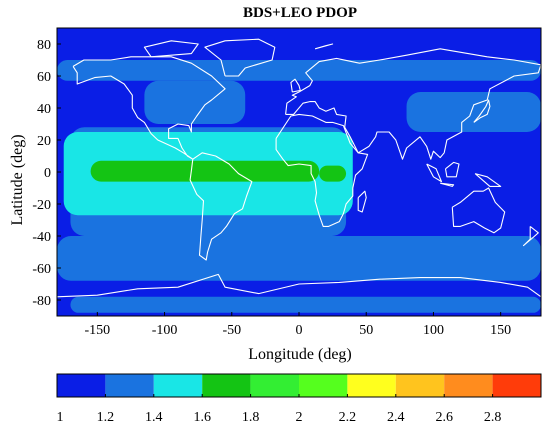 The width and height of the screenshot is (550, 430). I want to click on x-axis-ticks: -150 -100 -50 0 50 100 150, so click(297, 325).